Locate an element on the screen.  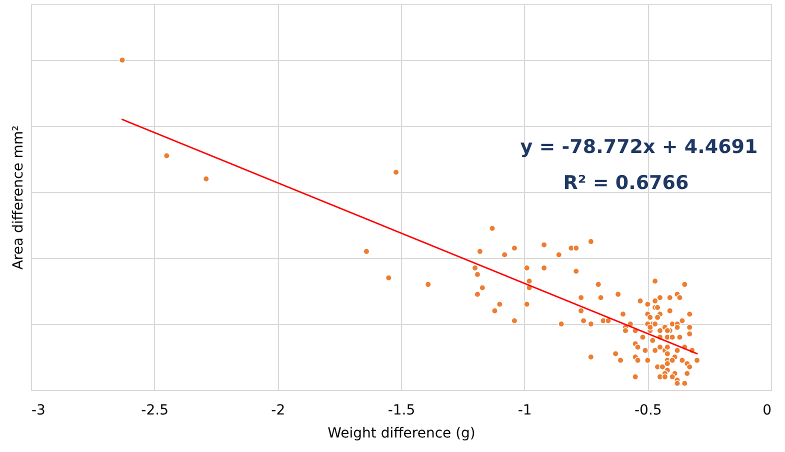
x-tick-label: -1.5 is located at coordinates (402, 410).